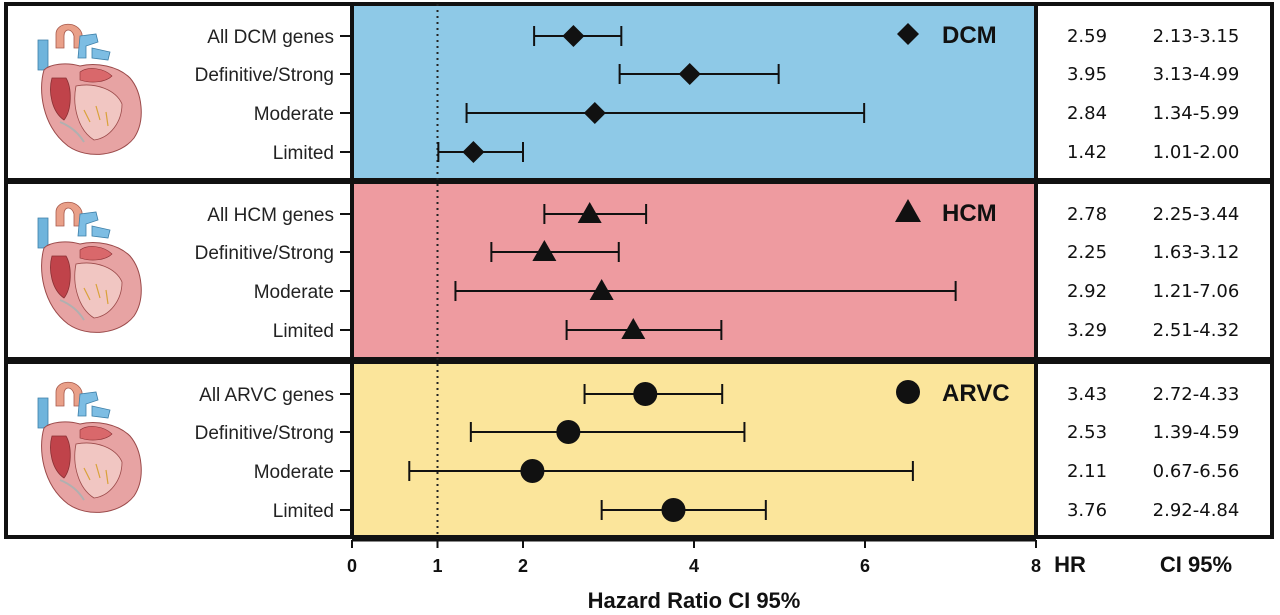 Image resolution: width=1280 pixels, height=615 pixels. What do you see at coordinates (969, 35) in the screenshot?
I see `group-name: DCM` at bounding box center [969, 35].